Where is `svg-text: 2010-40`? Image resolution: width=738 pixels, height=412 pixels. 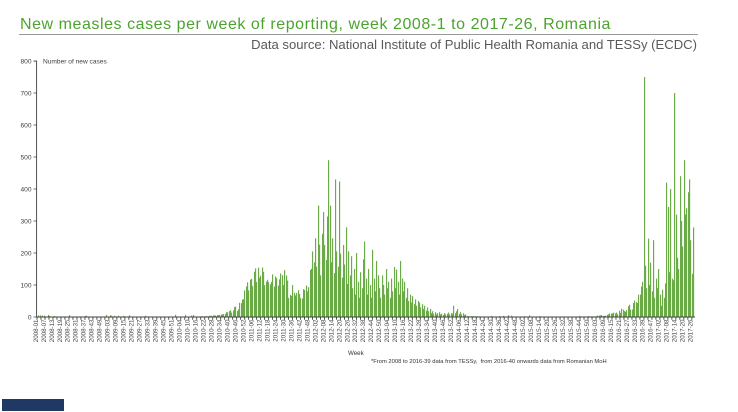 svg-text: 2010-40 is located at coordinates (227, 330).